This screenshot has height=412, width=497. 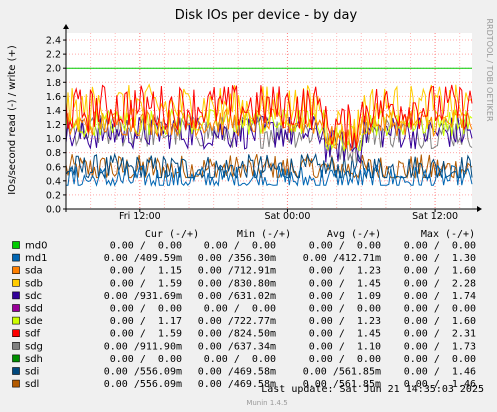 What do you see at coordinates (342, 258) in the screenshot?
I see `legend-avg: 0.00 /412.71m` at bounding box center [342, 258].